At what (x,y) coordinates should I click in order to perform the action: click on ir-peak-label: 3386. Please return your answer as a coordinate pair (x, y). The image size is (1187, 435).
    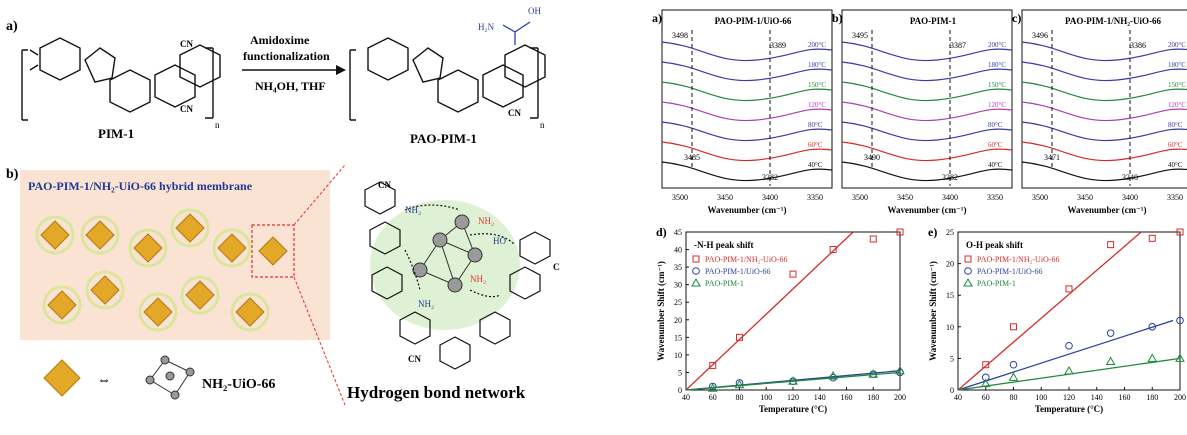
    Looking at the image, I should click on (1138, 45).